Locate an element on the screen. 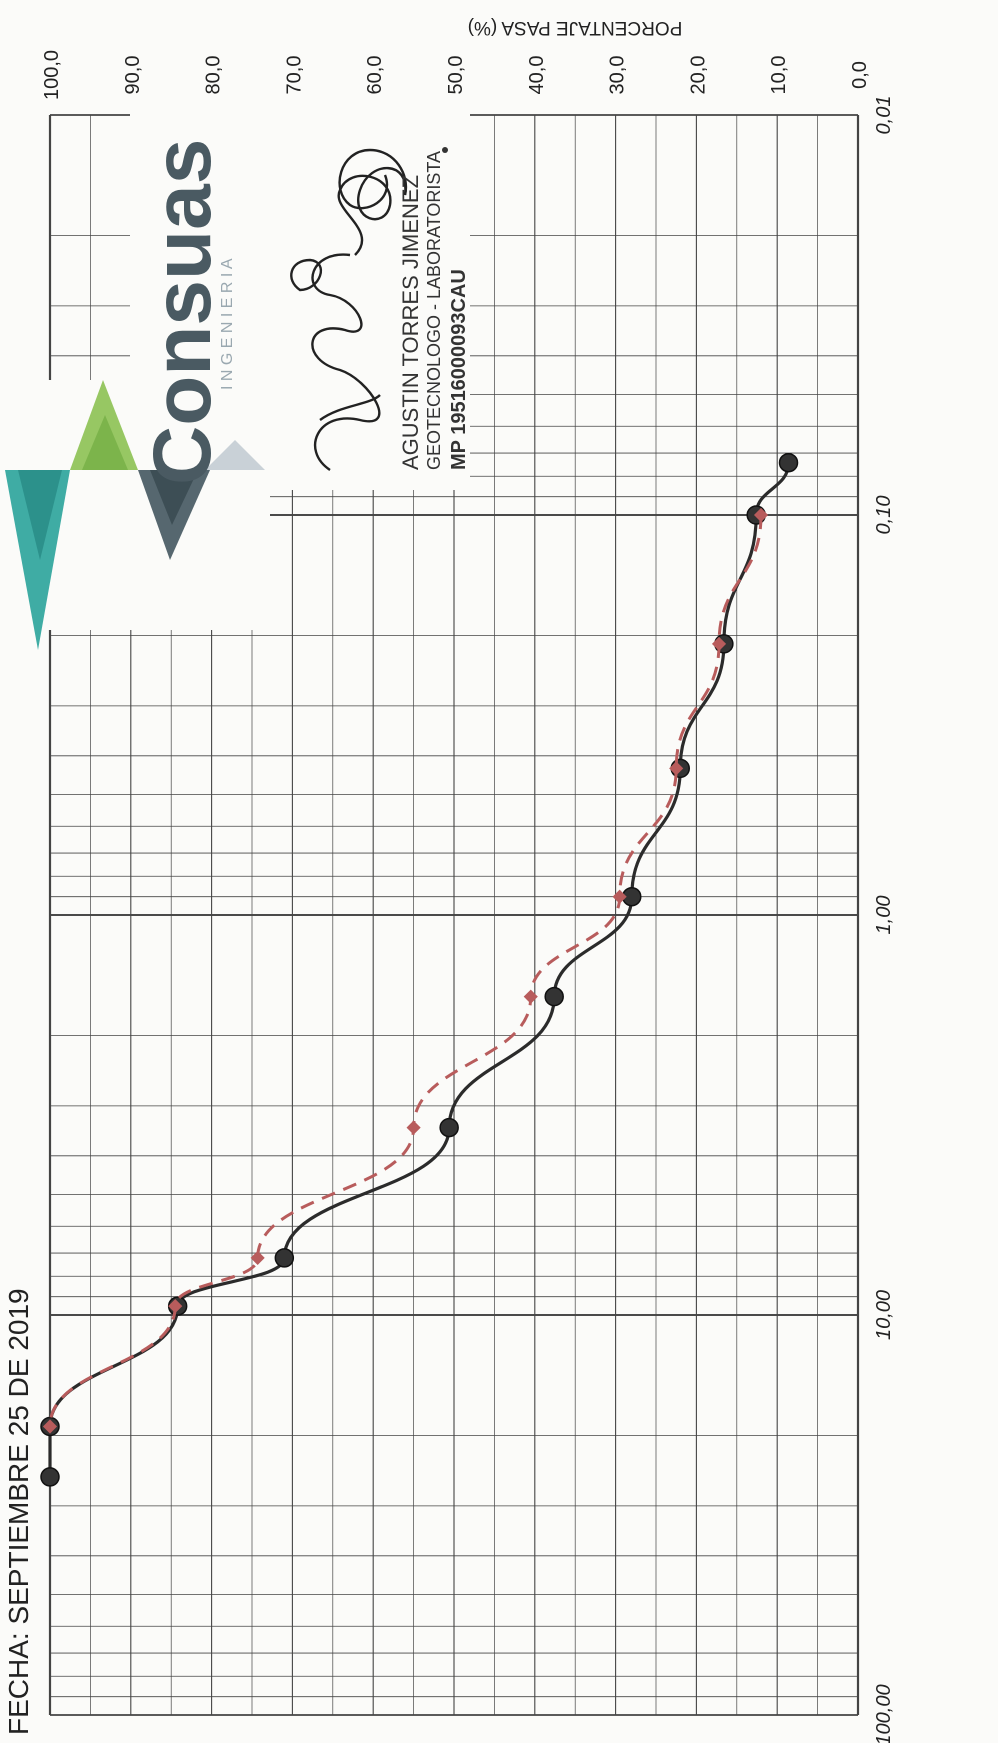 The height and width of the screenshot is (1743, 998). y-tick-label: 70,0 is located at coordinates (294, 75).